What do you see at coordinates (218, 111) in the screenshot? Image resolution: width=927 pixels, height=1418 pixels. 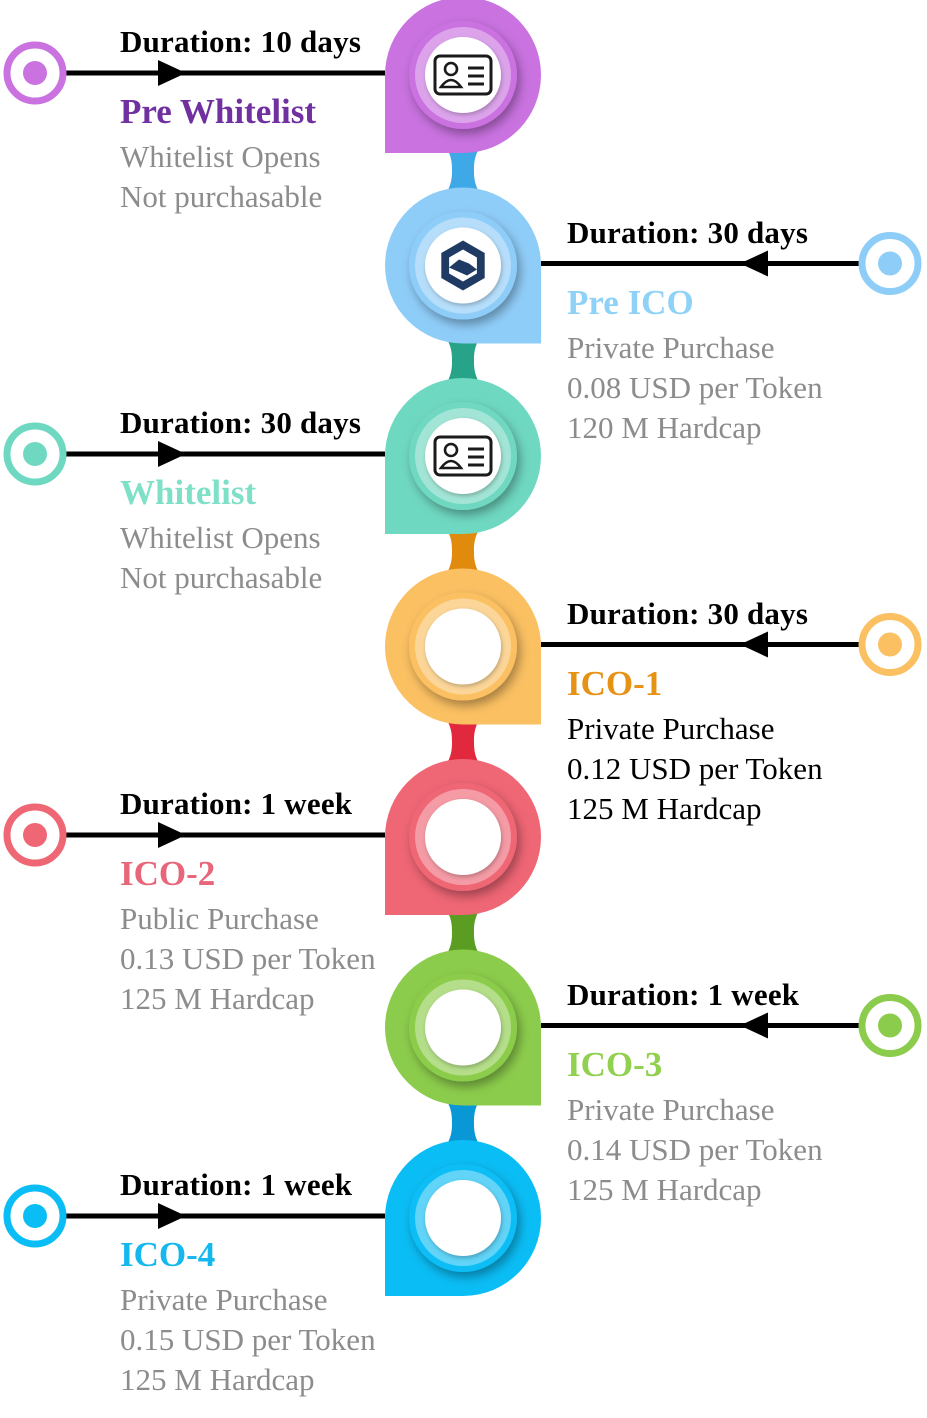 I see `stage-title: Pre Whitelist` at bounding box center [218, 111].